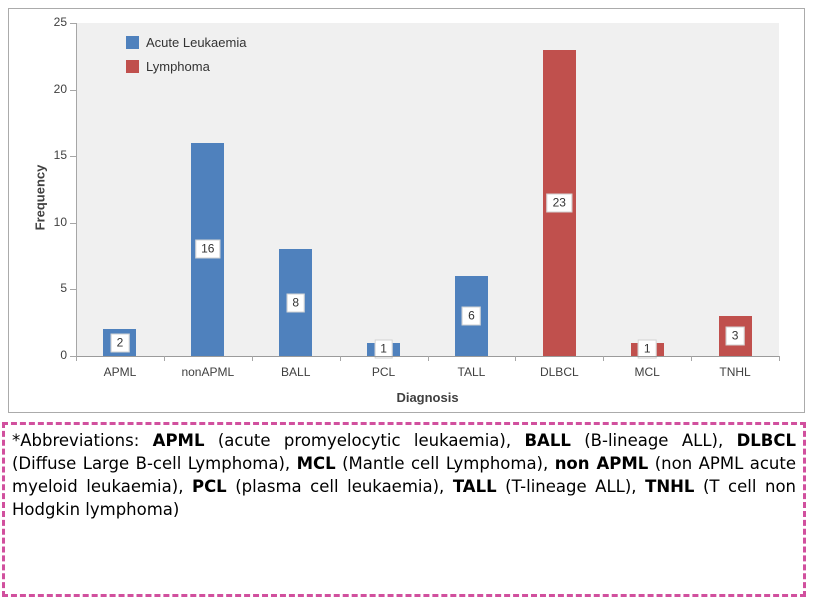 Image resolution: width=813 pixels, height=601 pixels. Describe the element at coordinates (120, 372) in the screenshot. I see `x-category-label: APML` at that location.